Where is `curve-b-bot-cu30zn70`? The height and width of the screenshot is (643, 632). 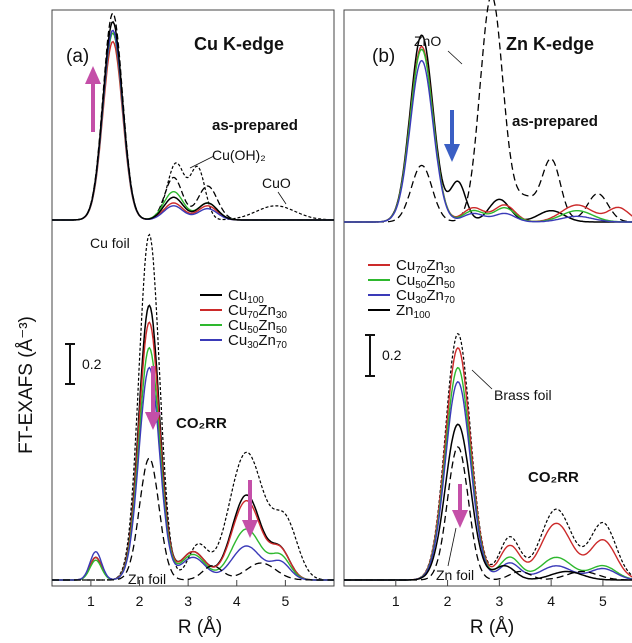
curve-b-bot-cu30zn70 is located at coordinates (488, 480).